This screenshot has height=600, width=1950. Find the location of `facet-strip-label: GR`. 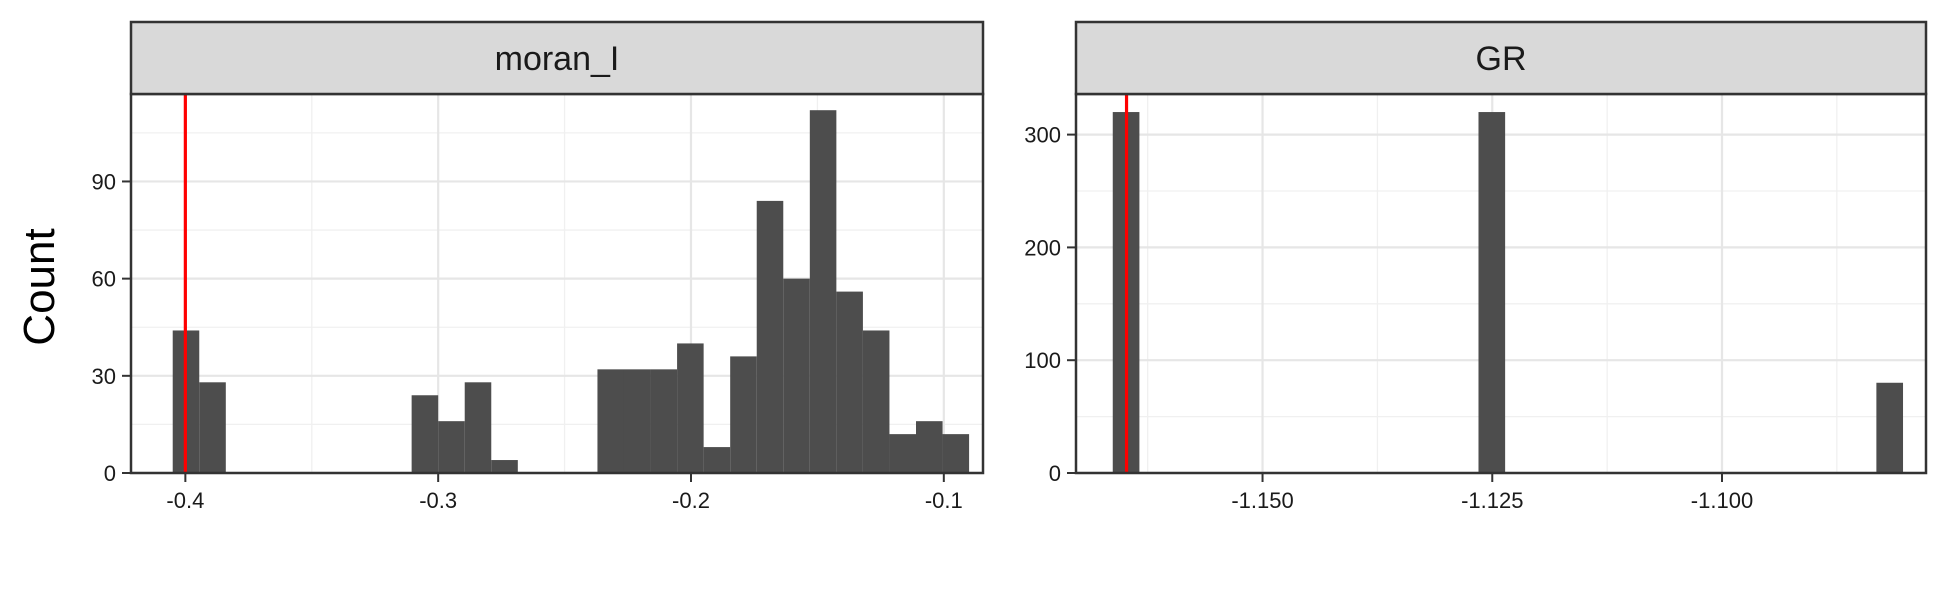

facet-strip-label: GR is located at coordinates (1501, 59).